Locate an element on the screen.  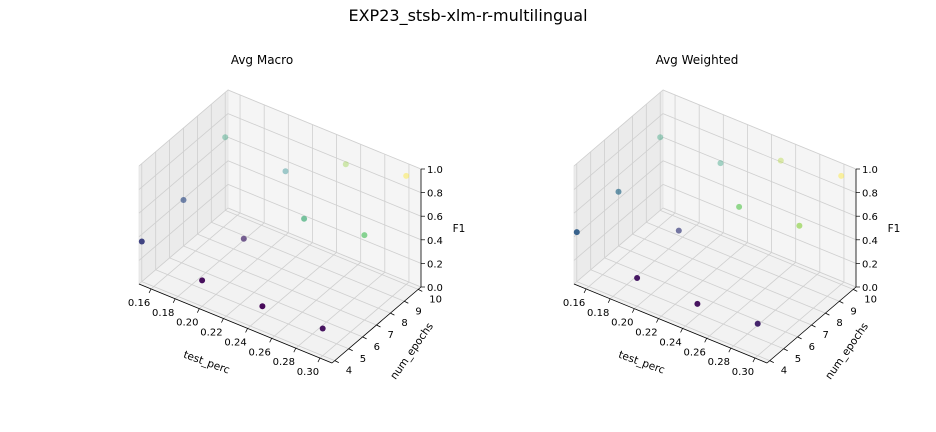
z-tick-label: 0.2 is located at coordinates (435, 264).